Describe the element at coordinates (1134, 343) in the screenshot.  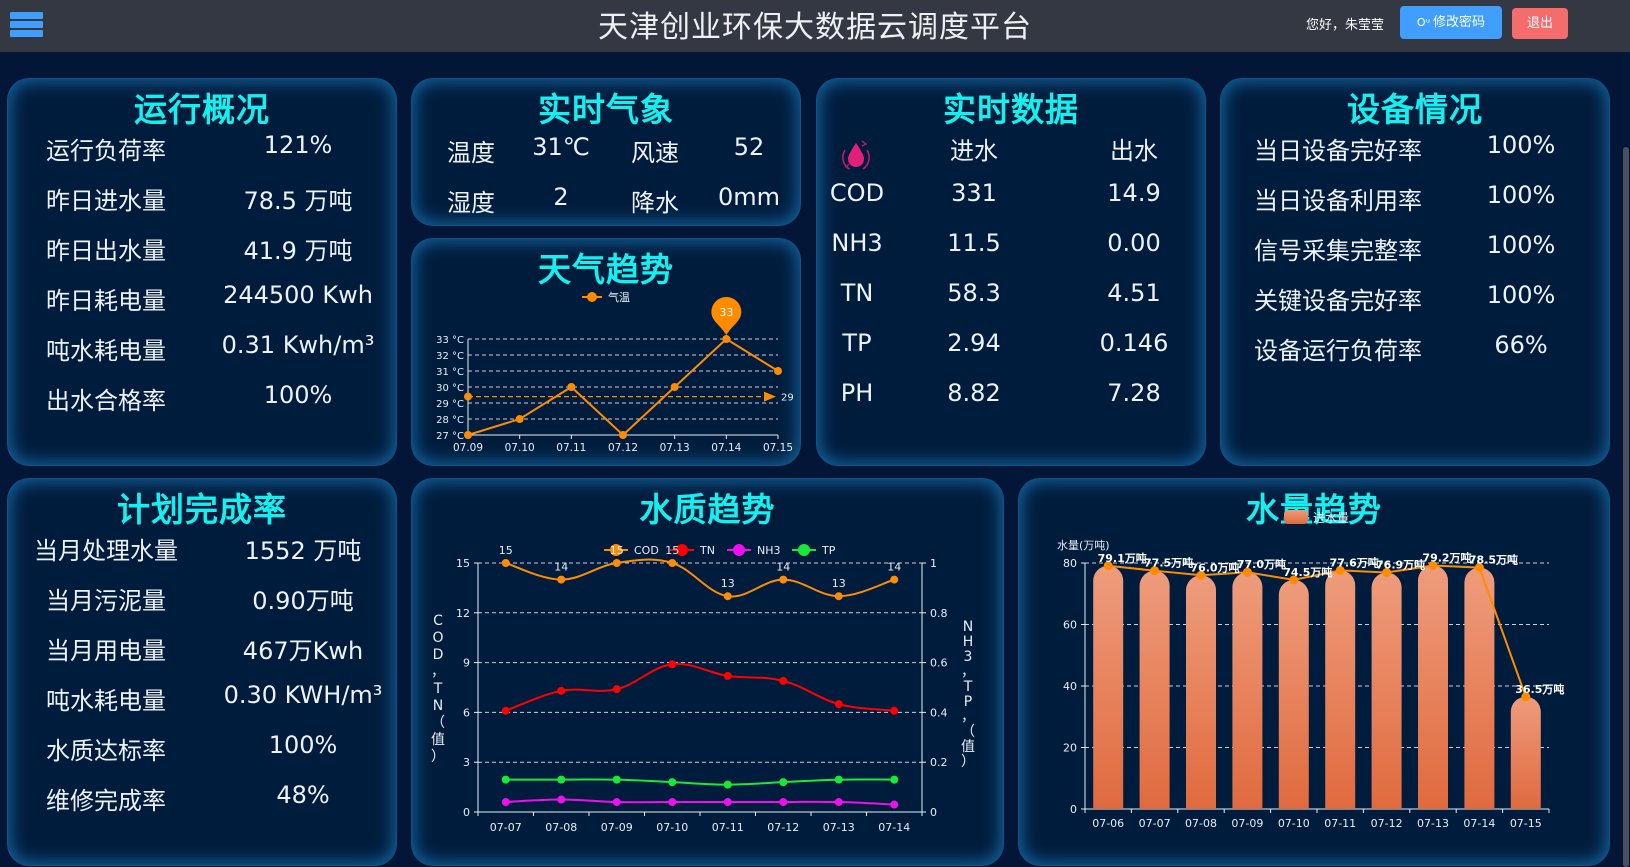
I see `outflow-value: 0.146` at that location.